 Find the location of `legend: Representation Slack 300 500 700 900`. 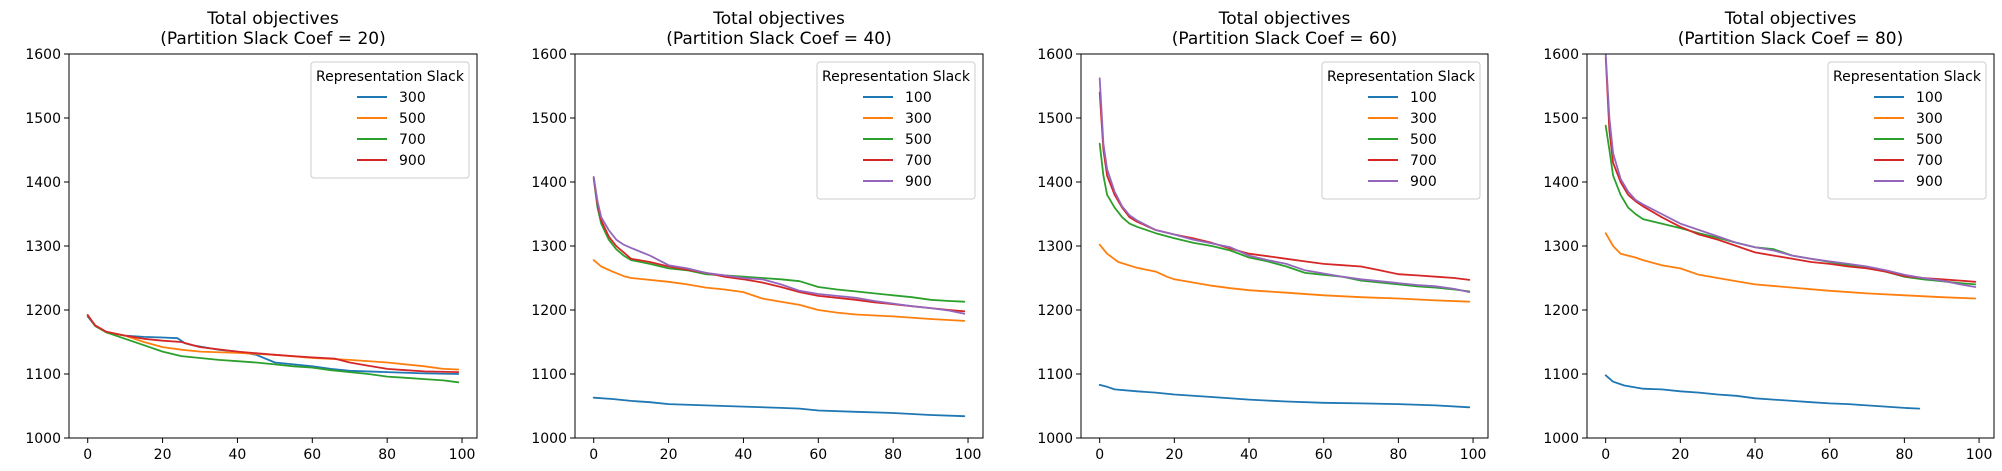

legend: Representation Slack 300 500 700 900 is located at coordinates (390, 120).